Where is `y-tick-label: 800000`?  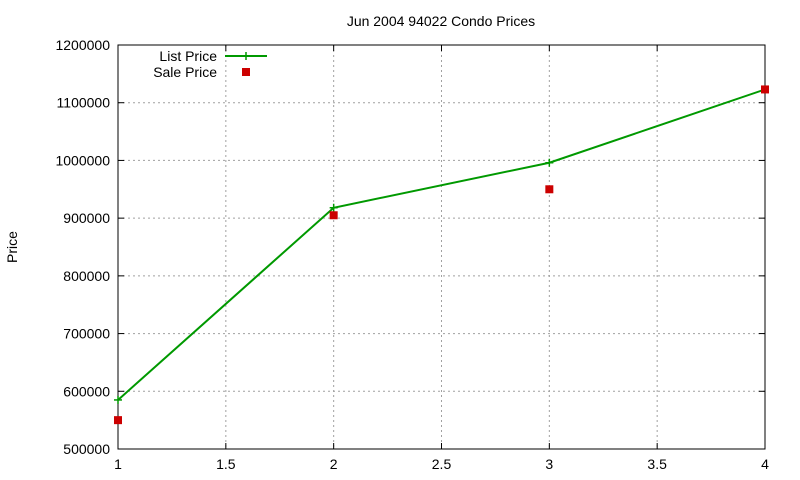 y-tick-label: 800000 is located at coordinates (86, 276).